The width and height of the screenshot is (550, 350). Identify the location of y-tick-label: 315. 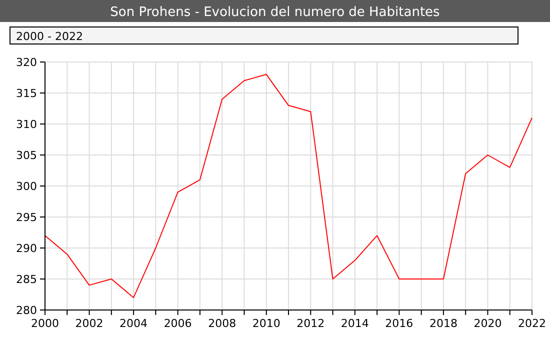
(26, 93).